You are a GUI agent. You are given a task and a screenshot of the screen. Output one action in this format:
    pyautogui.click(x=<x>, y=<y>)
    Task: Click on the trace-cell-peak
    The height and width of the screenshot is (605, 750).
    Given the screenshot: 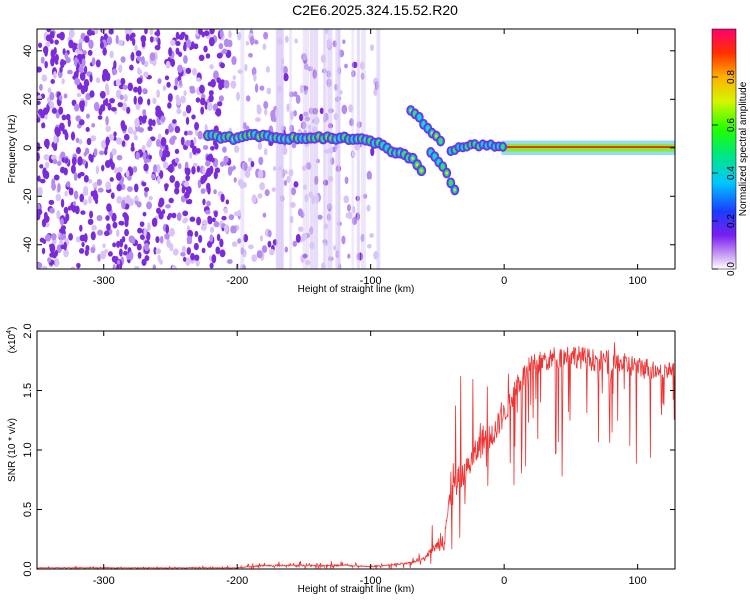 What is the action you would take?
    pyautogui.click(x=417, y=165)
    